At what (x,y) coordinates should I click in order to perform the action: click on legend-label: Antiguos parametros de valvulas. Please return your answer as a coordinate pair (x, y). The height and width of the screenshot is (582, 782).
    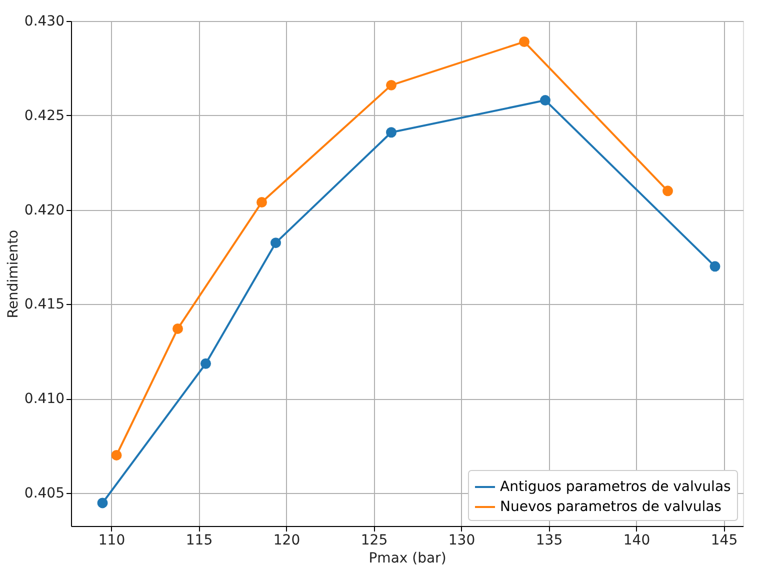
    Looking at the image, I should click on (615, 487).